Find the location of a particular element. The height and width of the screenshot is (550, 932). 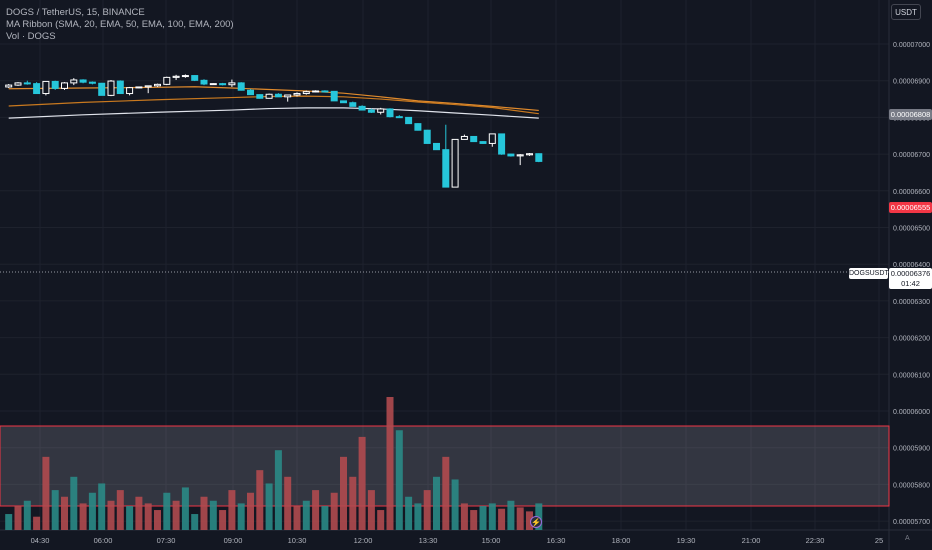

x-tick-label: 13:30 is located at coordinates (428, 540).